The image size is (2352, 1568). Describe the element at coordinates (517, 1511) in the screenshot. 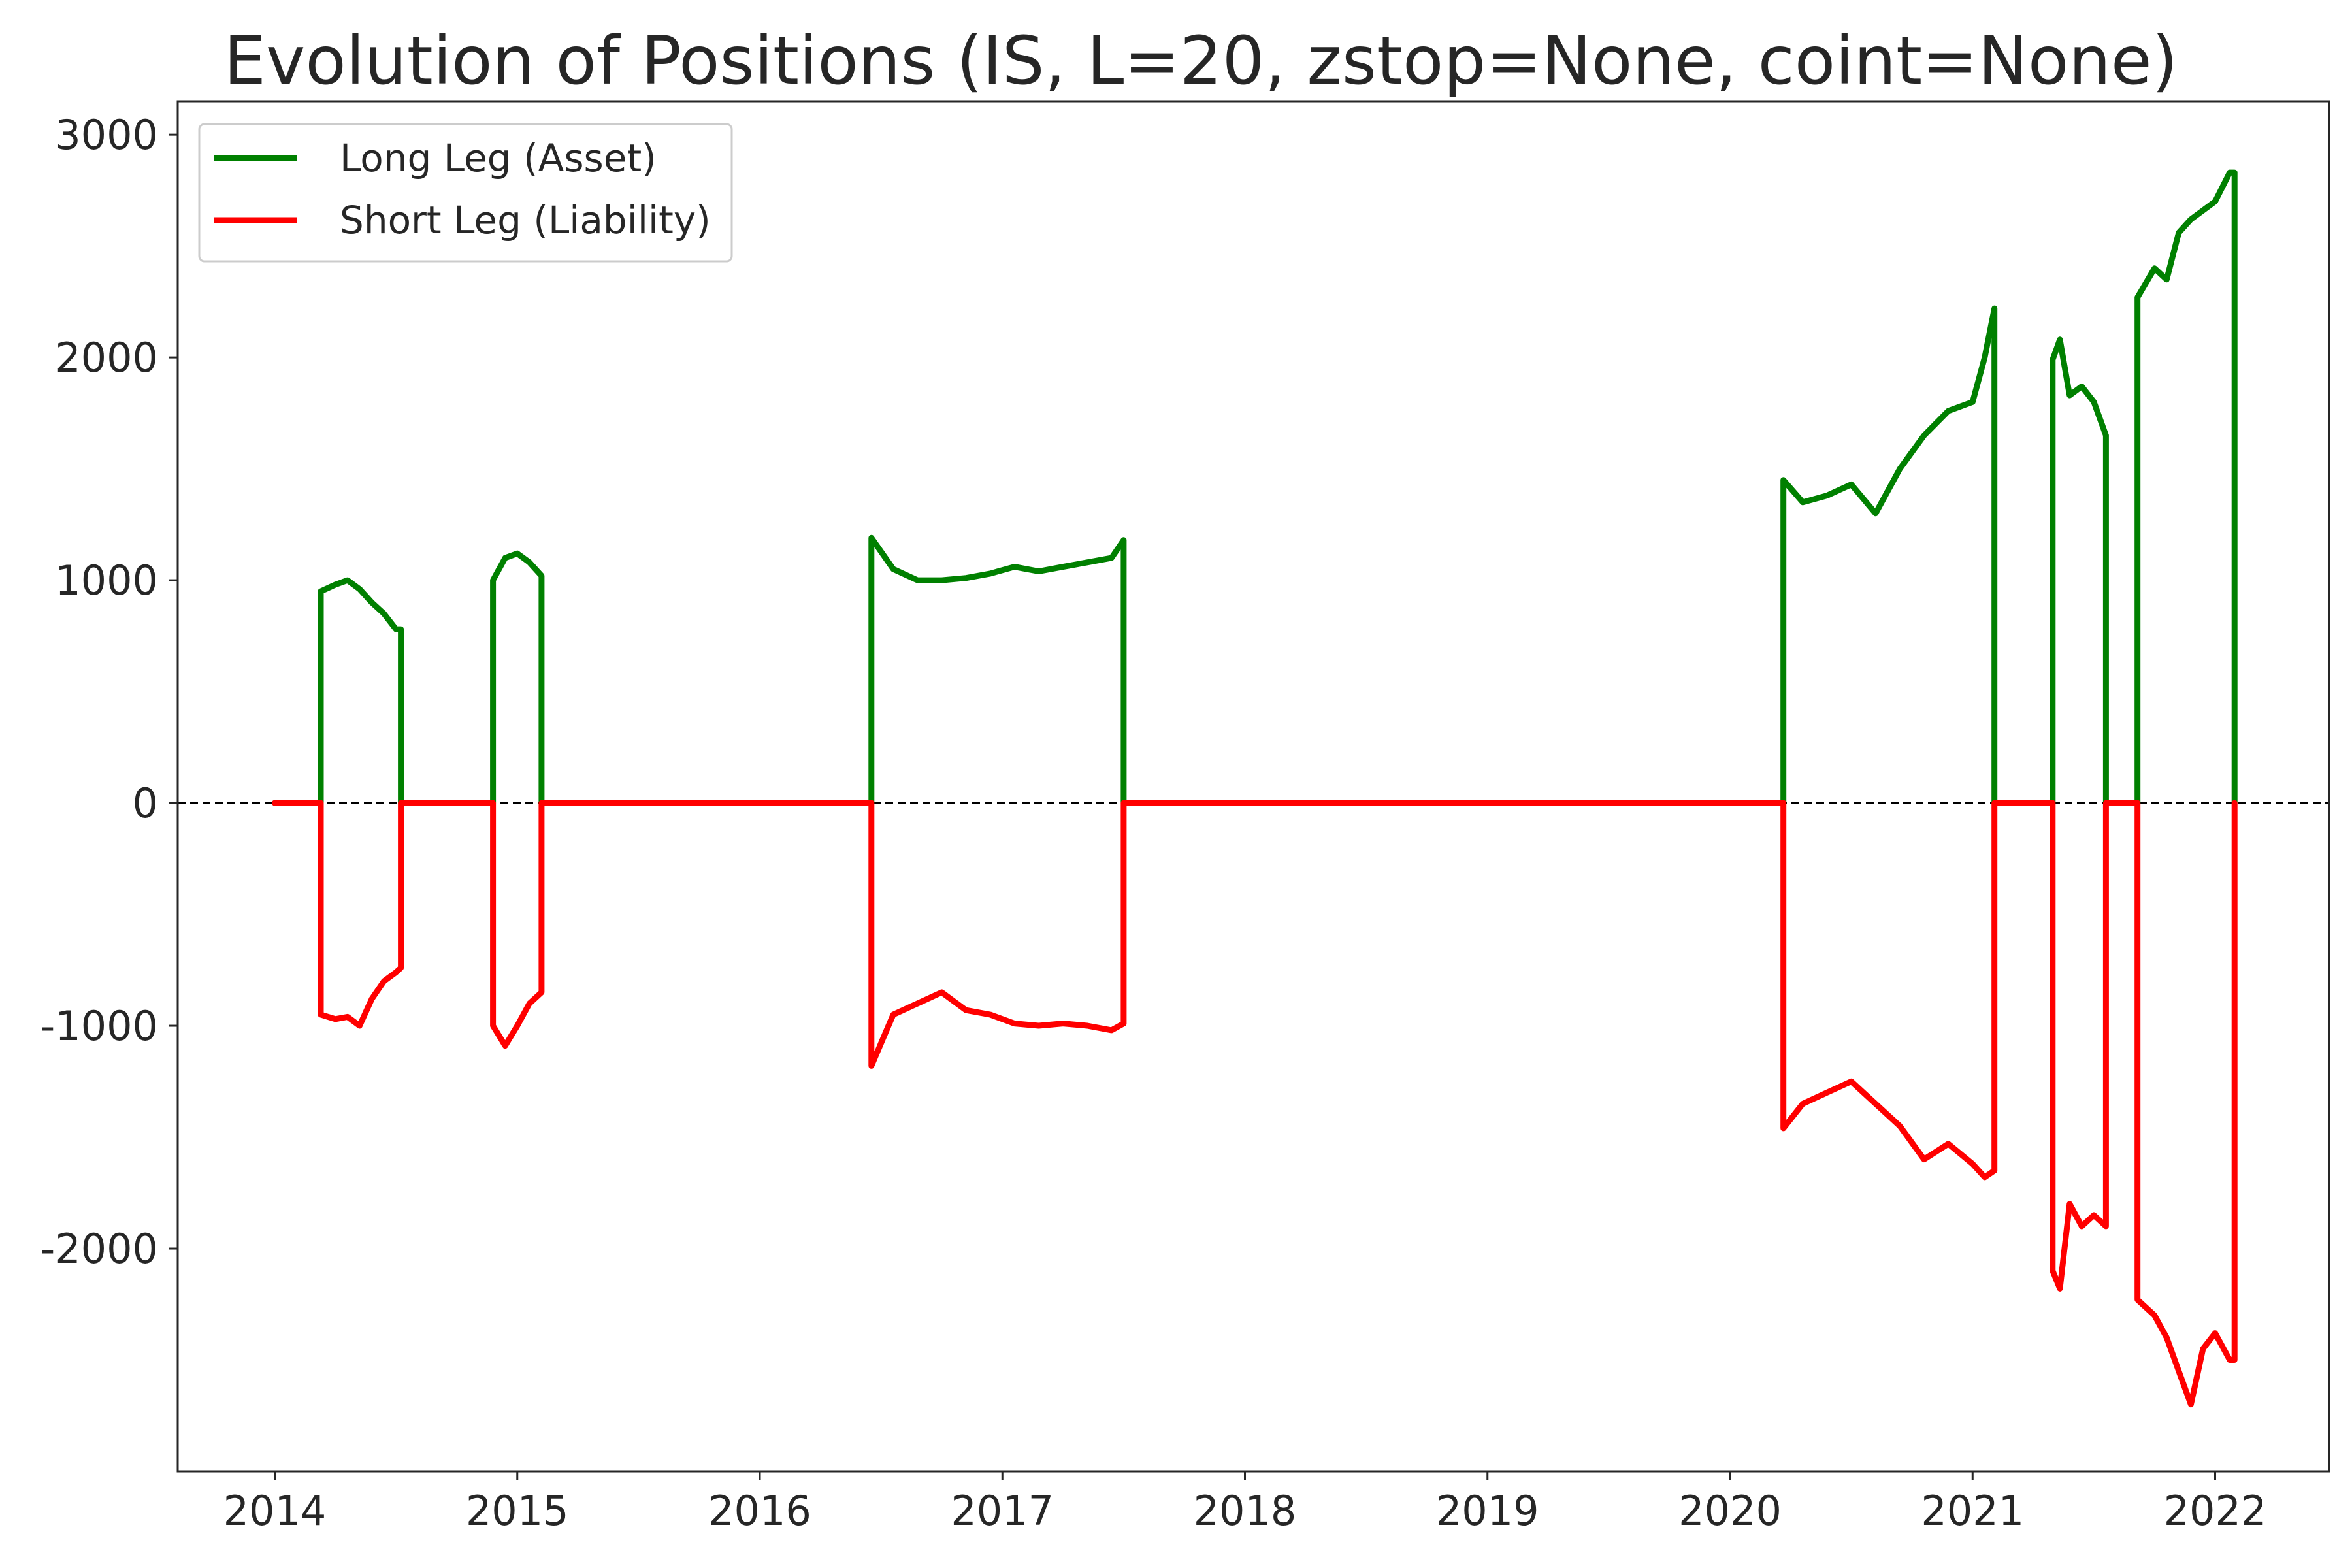

I see `x-tick-label: 2015` at that location.